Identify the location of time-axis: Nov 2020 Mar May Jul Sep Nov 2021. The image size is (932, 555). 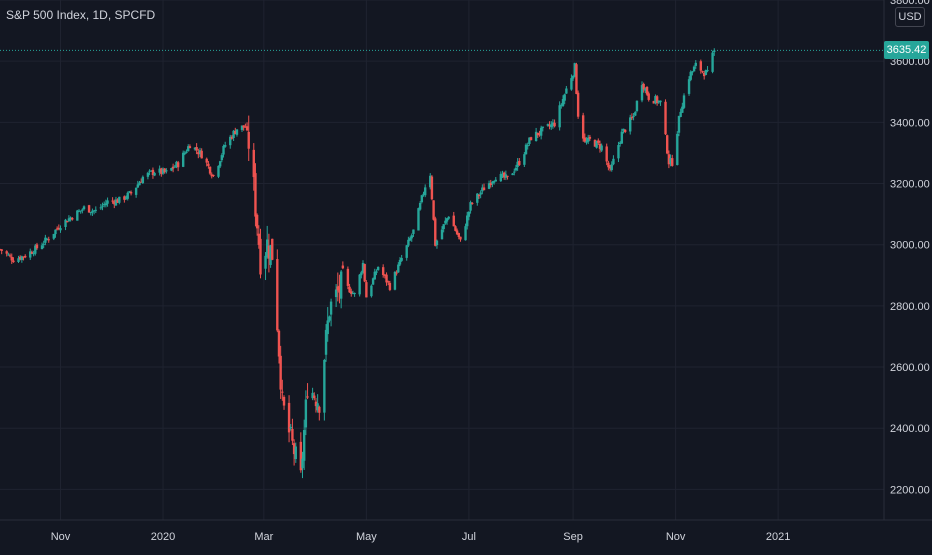
(421, 537).